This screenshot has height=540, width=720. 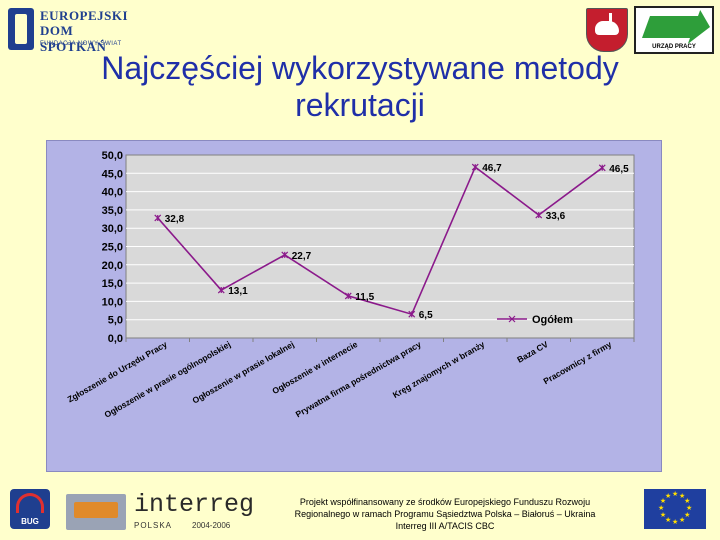 I want to click on y-tick-label: 0,0, so click(x=115, y=339).